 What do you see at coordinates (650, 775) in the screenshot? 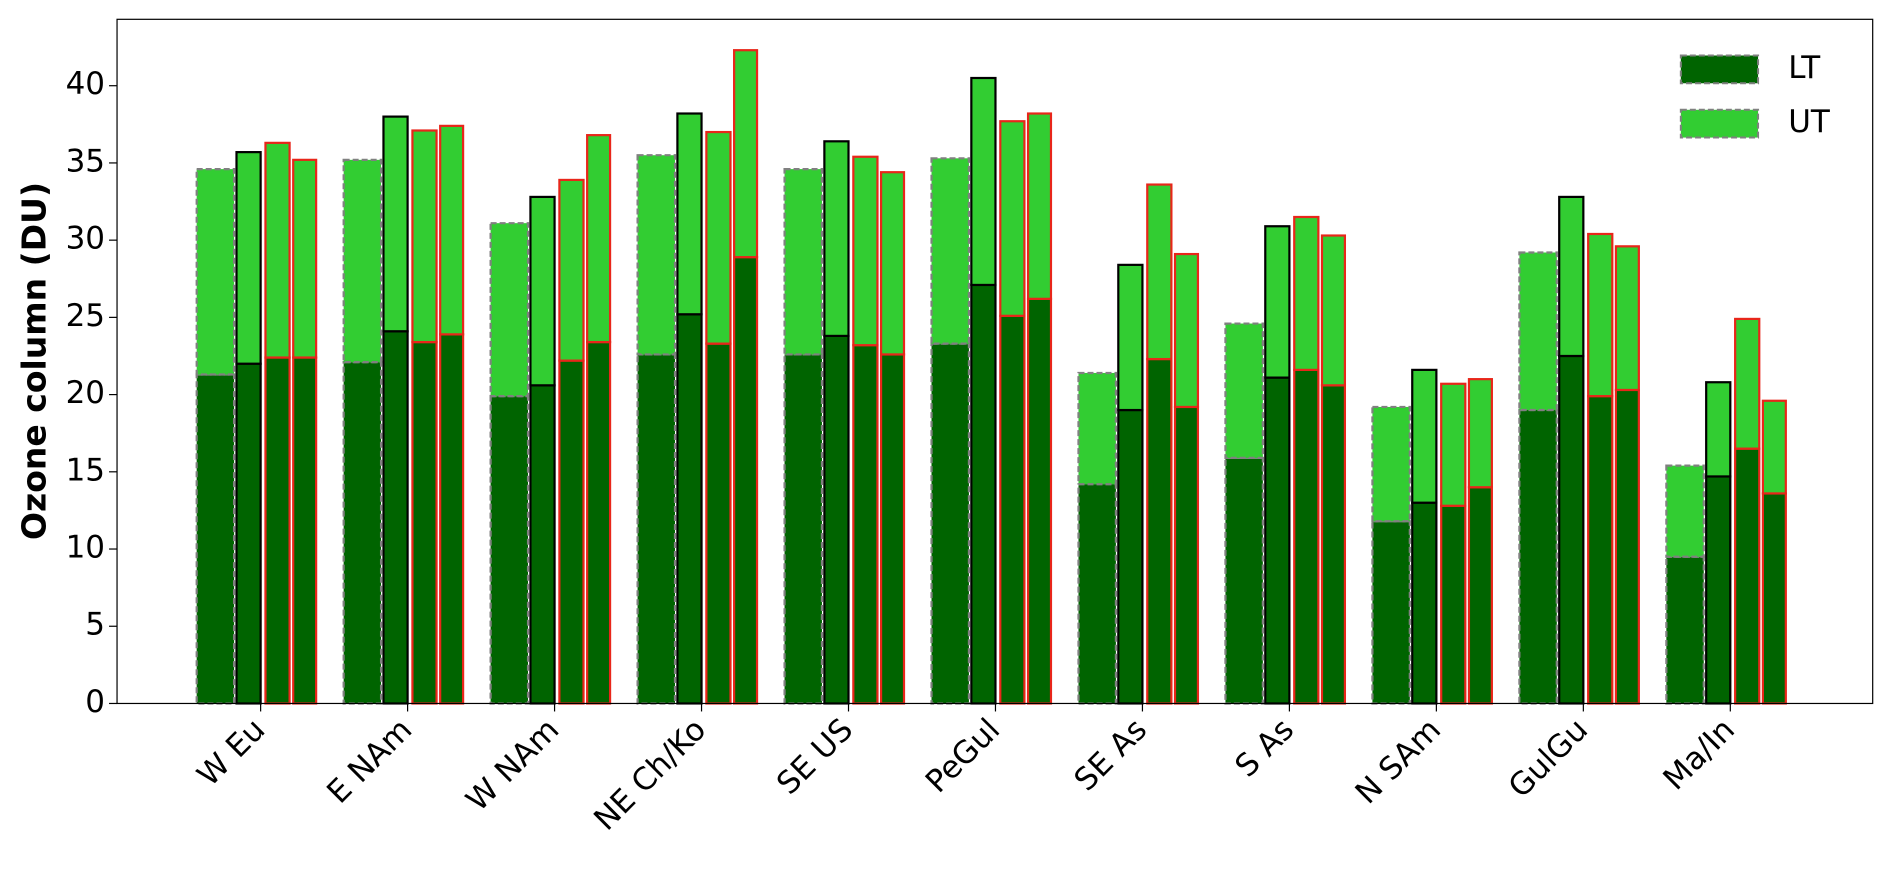
I see `x-tick-label: NE Ch/Ko` at bounding box center [650, 775].